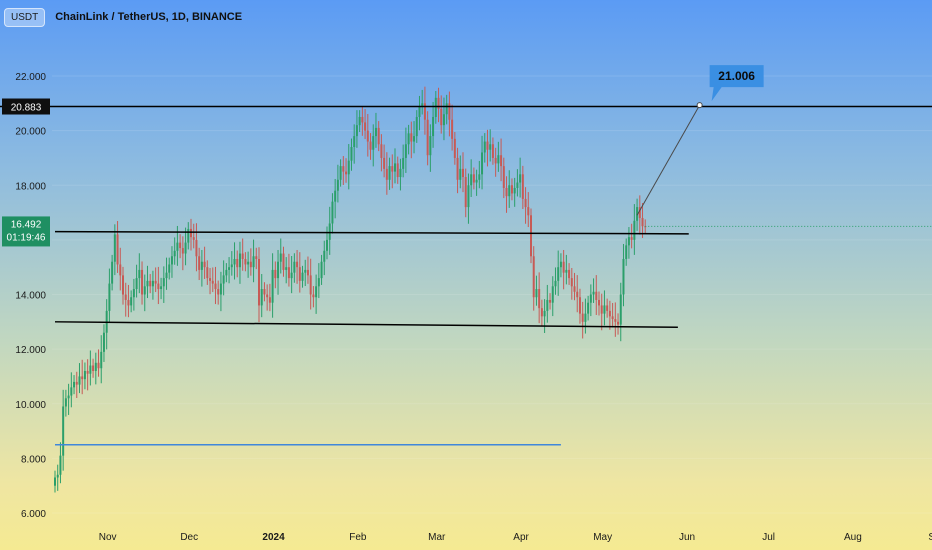 Image resolution: width=932 pixels, height=550 pixels. Describe the element at coordinates (25, 17) in the screenshot. I see `currency-button: USDT` at that location.